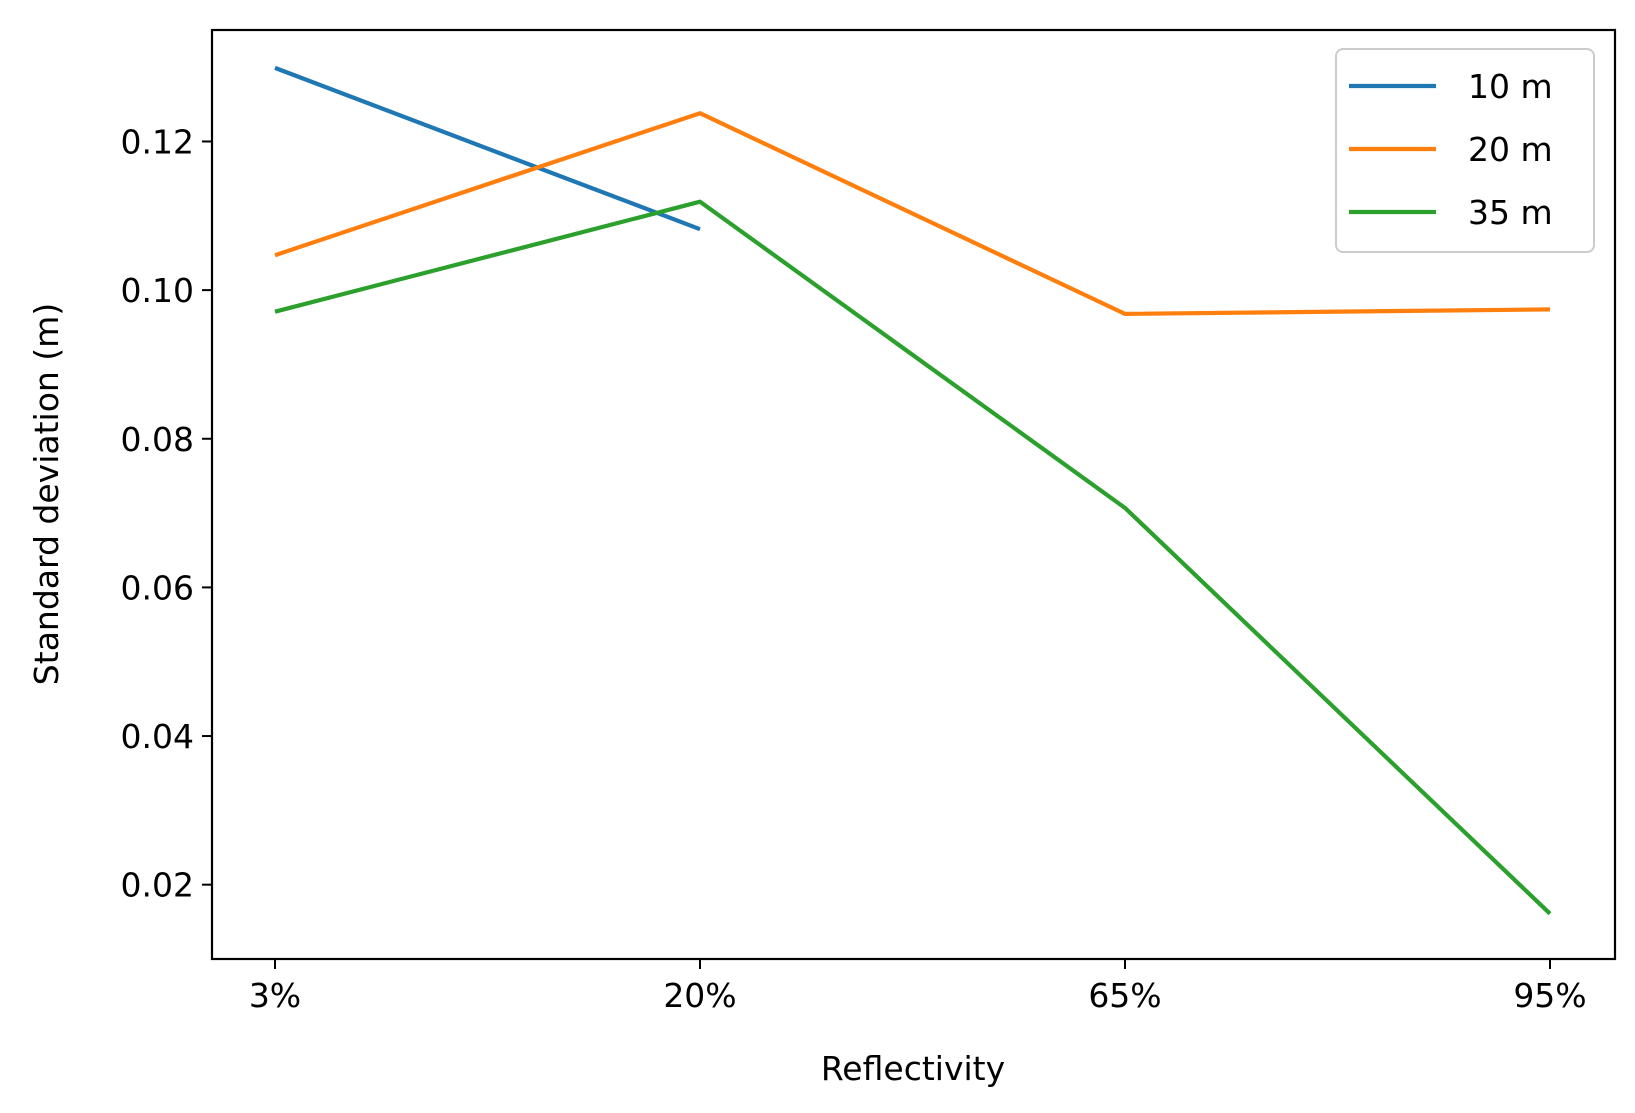  I want to click on x-axis-label: Reflectivity, so click(913, 1068).